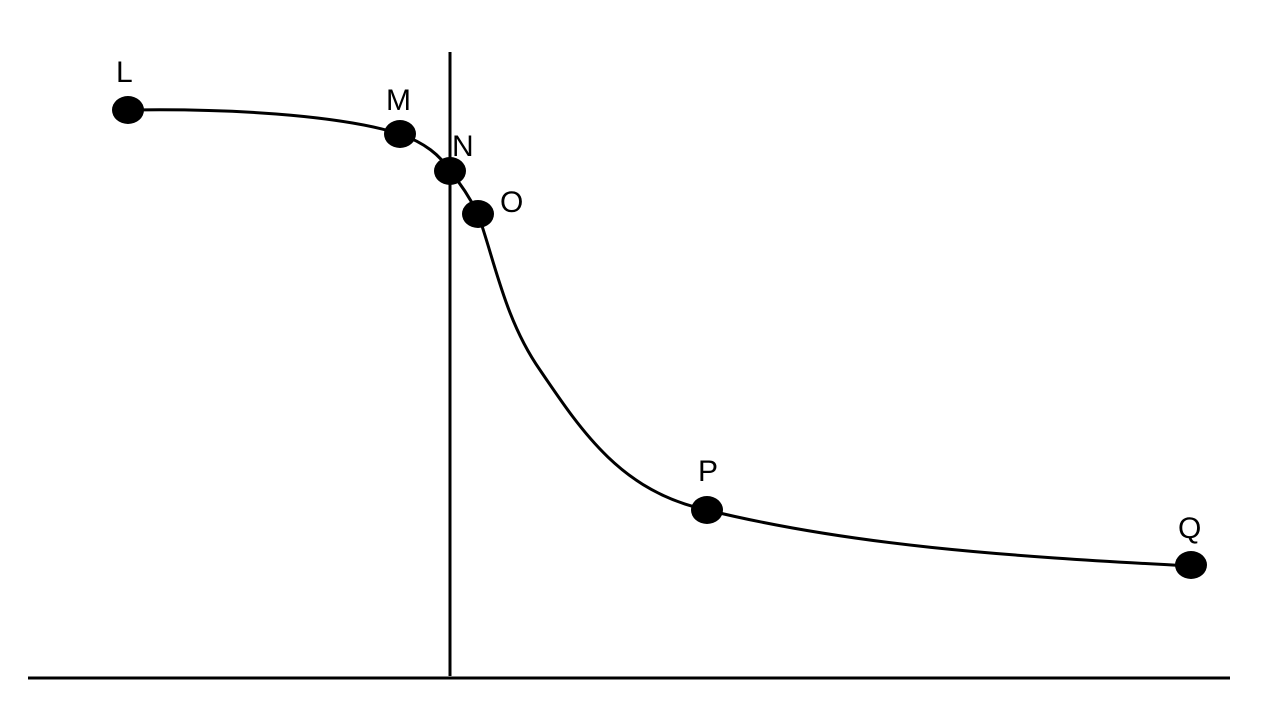  What do you see at coordinates (128, 110) in the screenshot?
I see `point-l` at bounding box center [128, 110].